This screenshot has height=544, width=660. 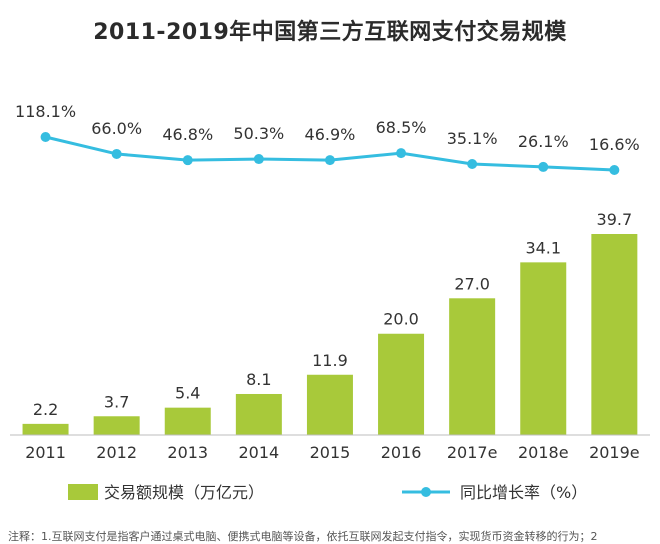 What do you see at coordinates (543, 141) in the screenshot?
I see `growth-value-label: 26.1%` at bounding box center [543, 141].